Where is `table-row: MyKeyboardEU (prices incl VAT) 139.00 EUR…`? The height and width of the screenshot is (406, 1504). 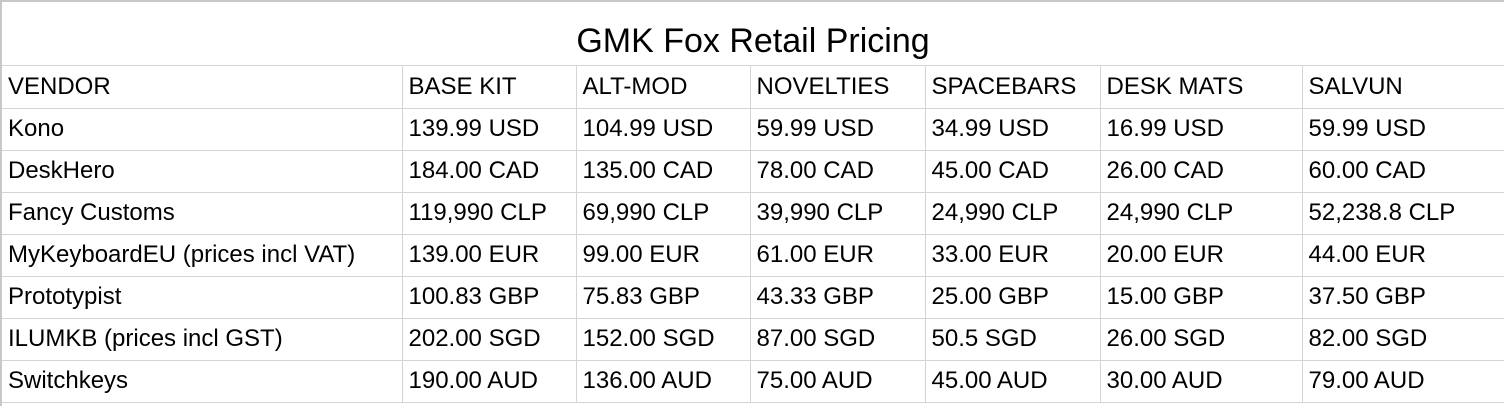
table-row: MyKeyboardEU (prices incl VAT) 139.00 EUR… is located at coordinates (753, 255).